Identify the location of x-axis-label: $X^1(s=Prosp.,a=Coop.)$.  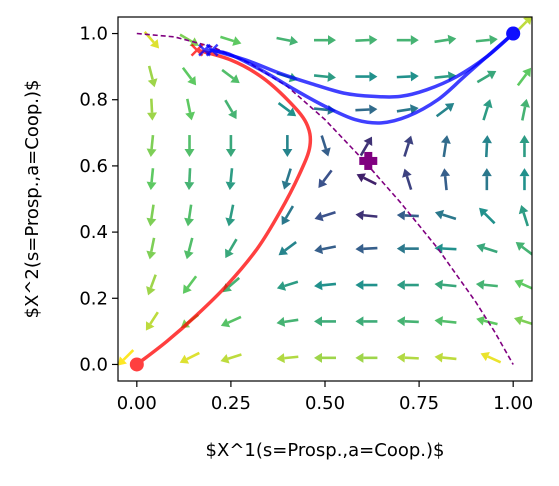
(325, 450).